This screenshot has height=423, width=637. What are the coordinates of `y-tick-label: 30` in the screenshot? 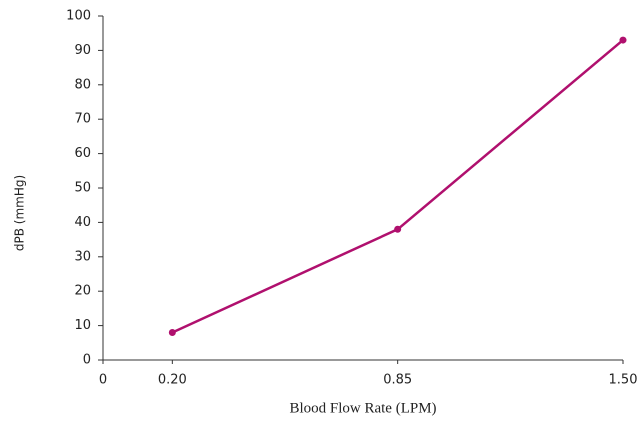 It's located at (82, 256).